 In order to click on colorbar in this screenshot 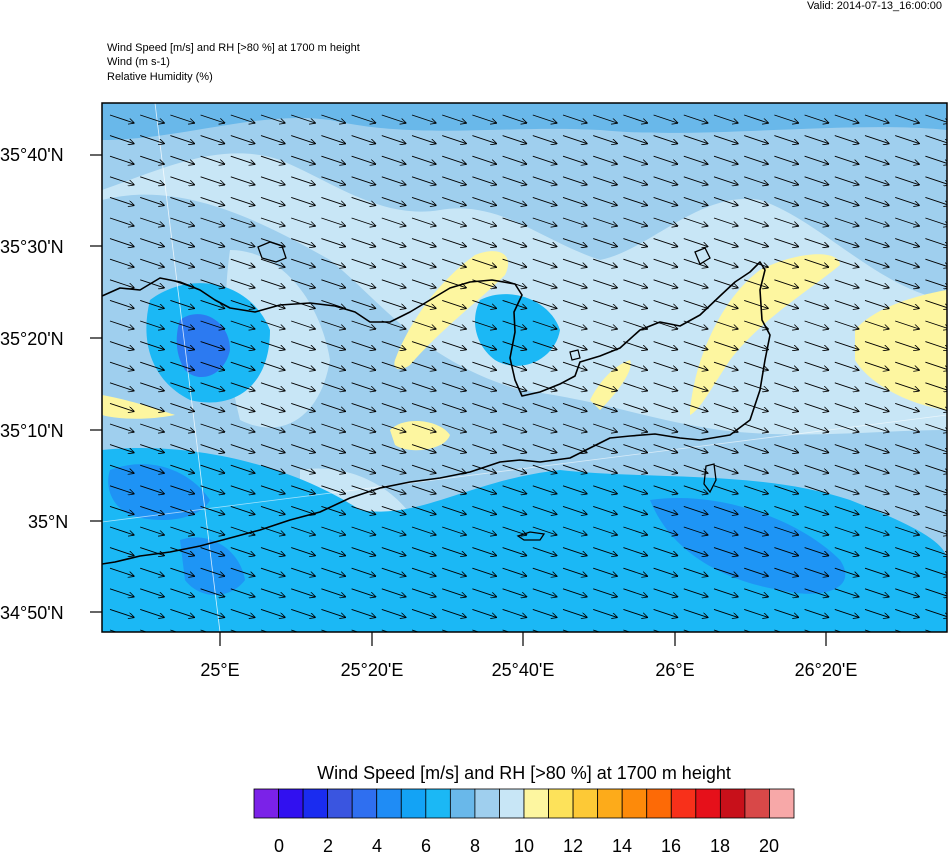, I will do `click(524, 803)`.